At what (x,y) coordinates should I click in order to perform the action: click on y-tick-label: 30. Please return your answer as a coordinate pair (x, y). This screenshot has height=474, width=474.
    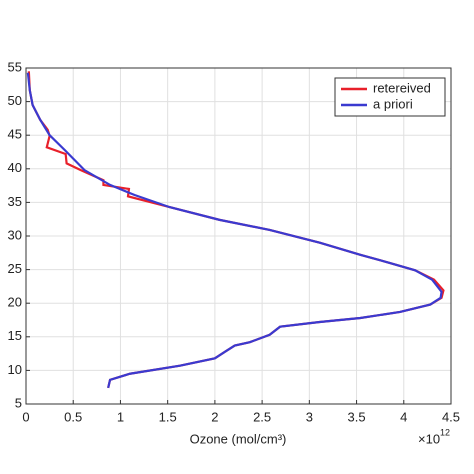
    Looking at the image, I should click on (15, 234).